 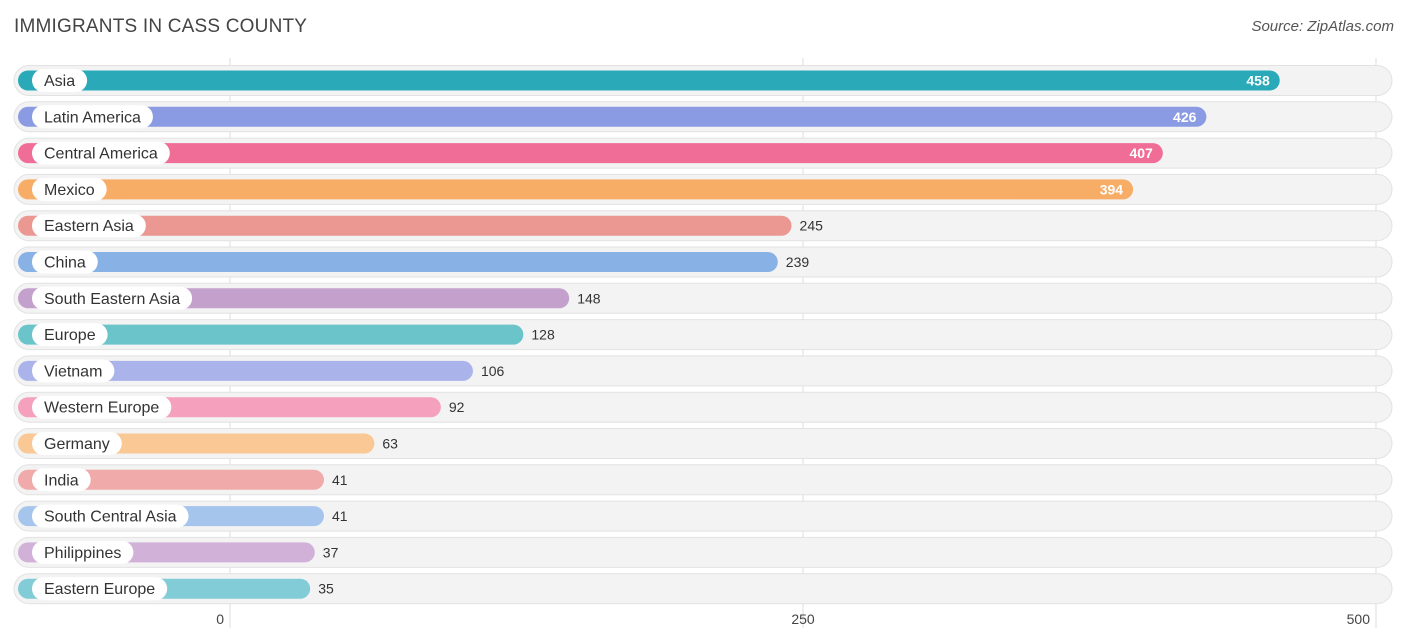 I want to click on bar-row: China 239, so click(x=703, y=262).